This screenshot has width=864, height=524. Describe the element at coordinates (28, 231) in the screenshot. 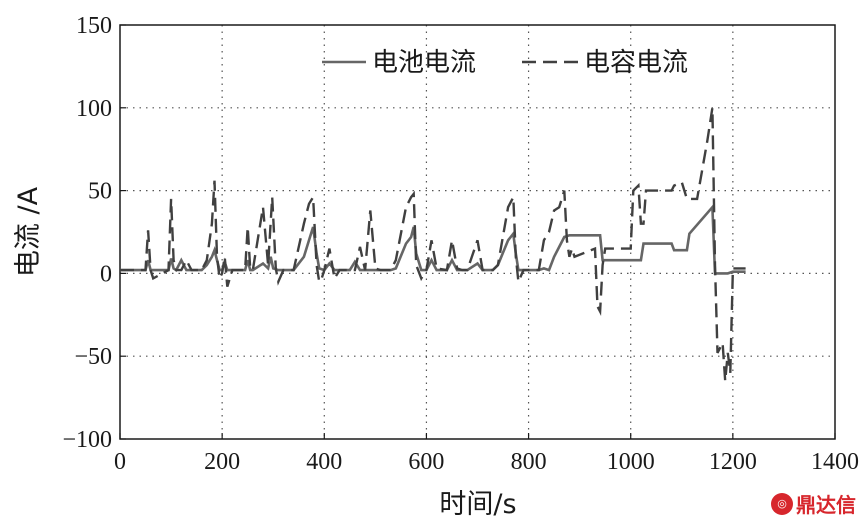

I see `y-axis-label: 电流 /A` at that location.